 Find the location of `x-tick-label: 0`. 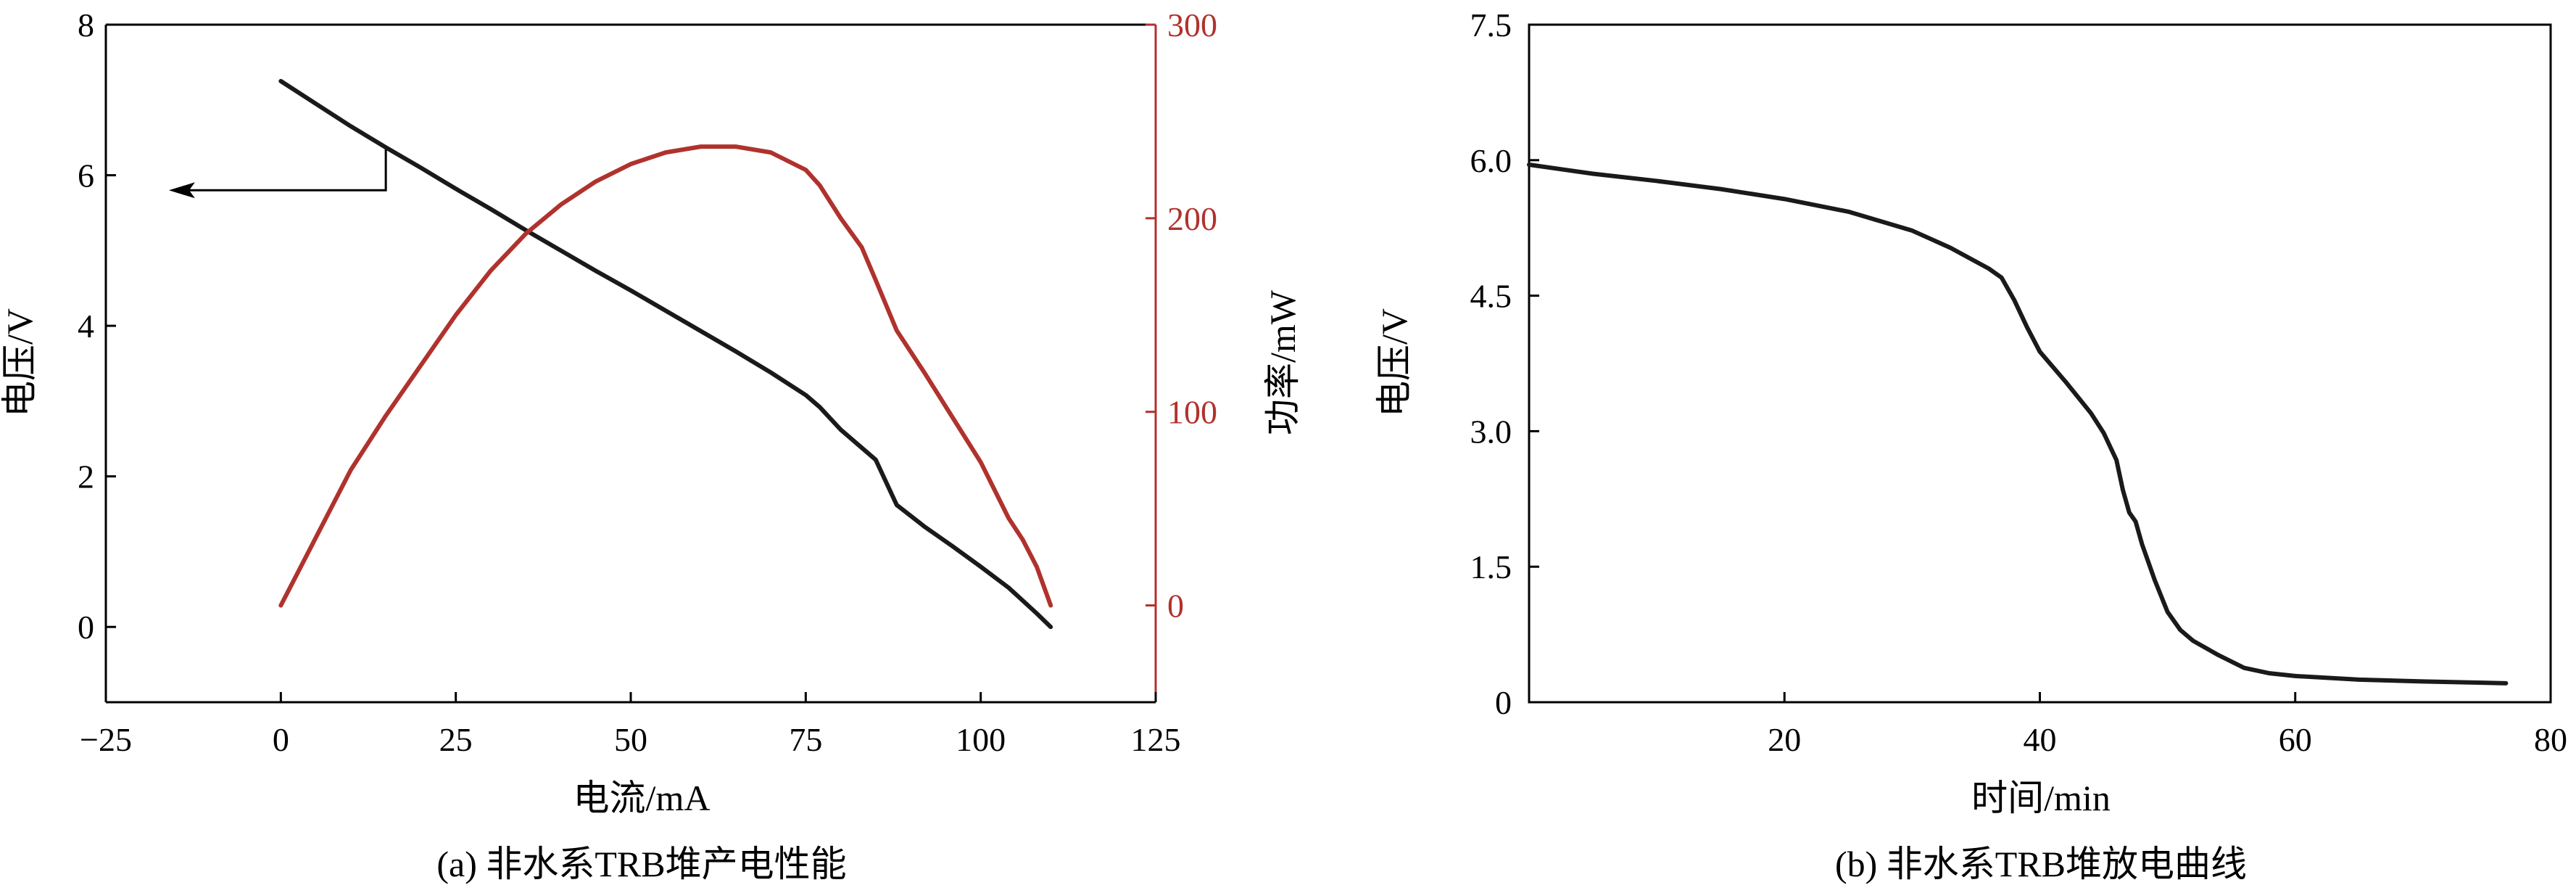

x-tick-label: 0 is located at coordinates (281, 739).